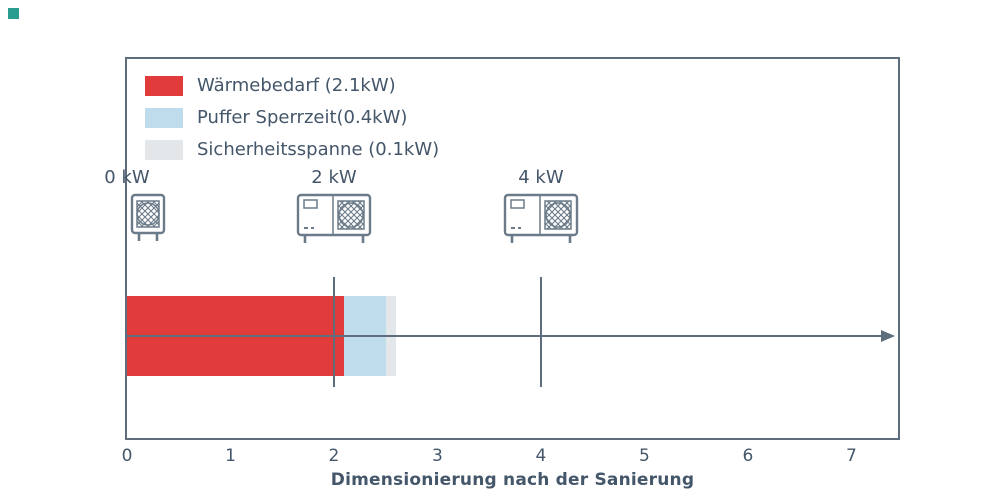 This screenshot has width=1000, height=500. Describe the element at coordinates (504, 336) in the screenshot. I see `x-axis-arrow-line` at that location.